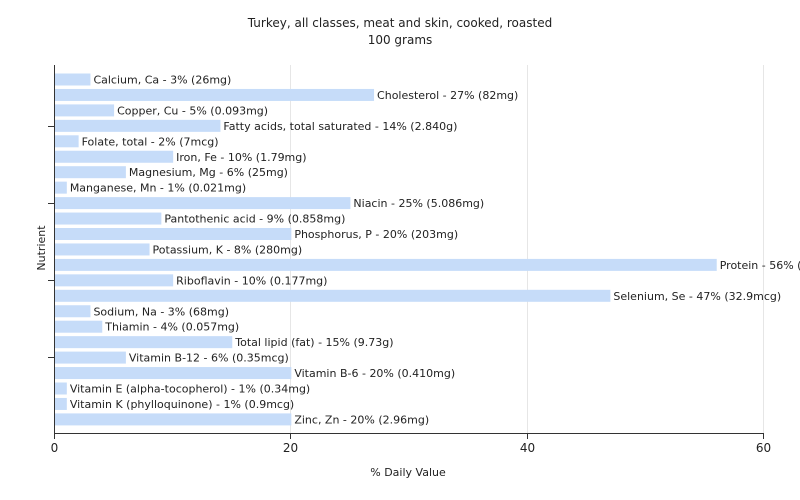  What do you see at coordinates (158, 188) in the screenshot?
I see `bar-label: Manganese, Mn - 1% (0.021mg)` at bounding box center [158, 188].